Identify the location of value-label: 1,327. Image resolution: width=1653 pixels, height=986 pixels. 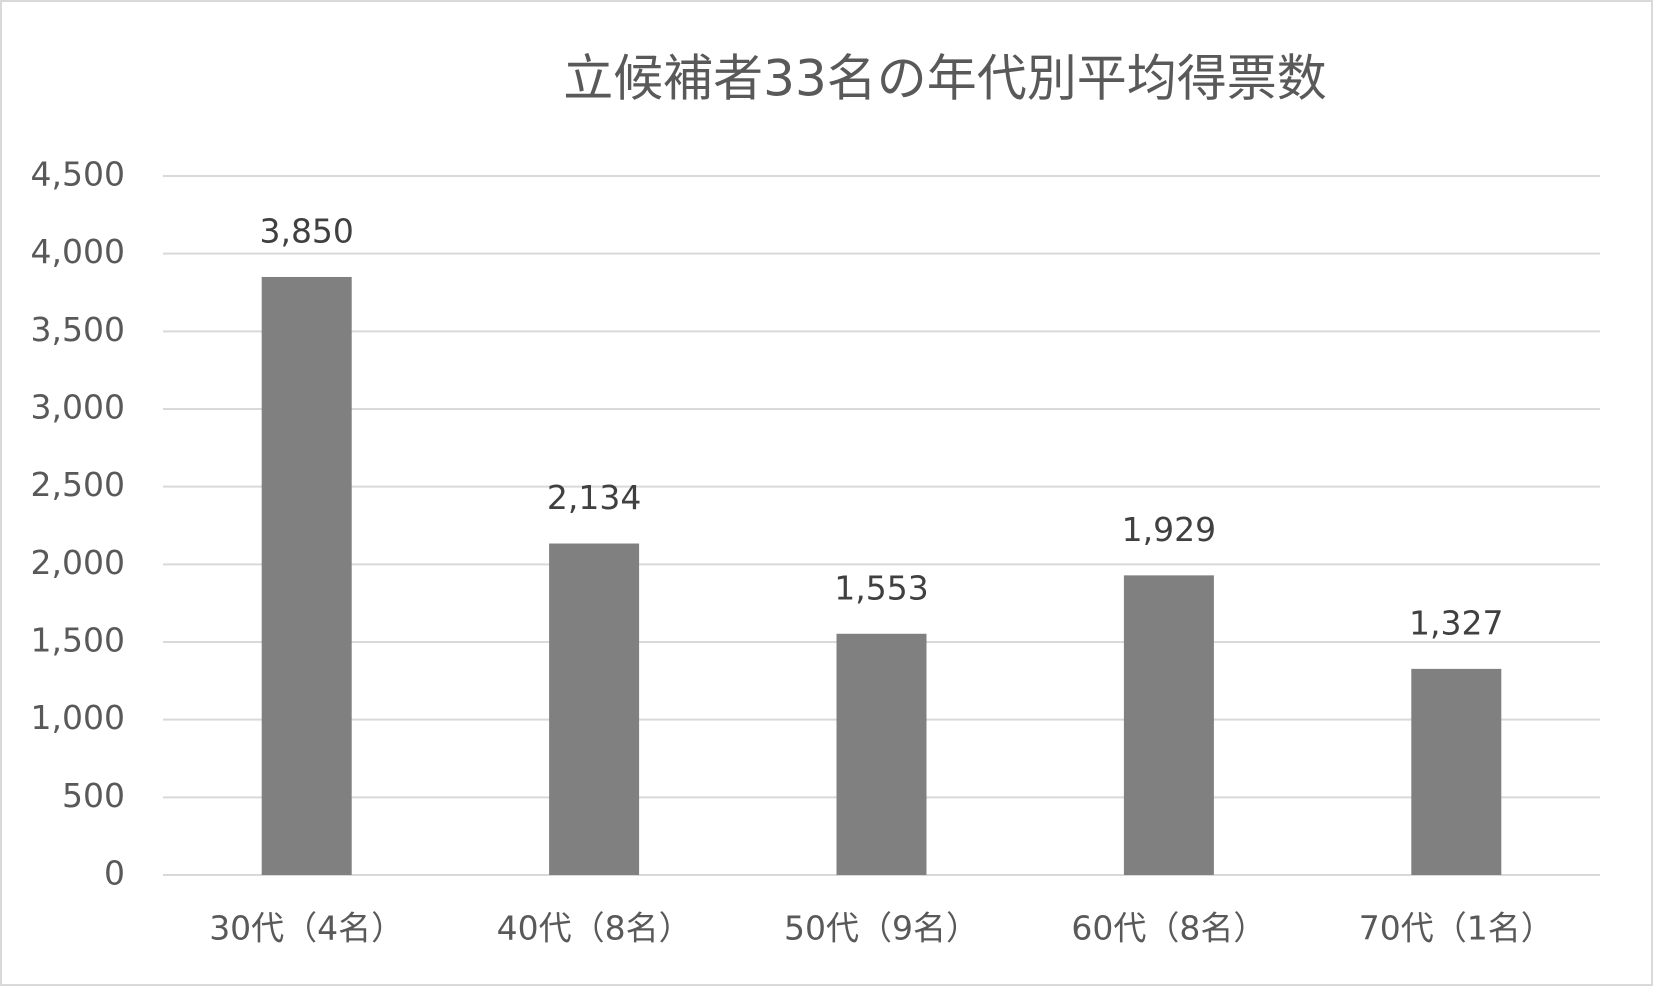
(1456, 622).